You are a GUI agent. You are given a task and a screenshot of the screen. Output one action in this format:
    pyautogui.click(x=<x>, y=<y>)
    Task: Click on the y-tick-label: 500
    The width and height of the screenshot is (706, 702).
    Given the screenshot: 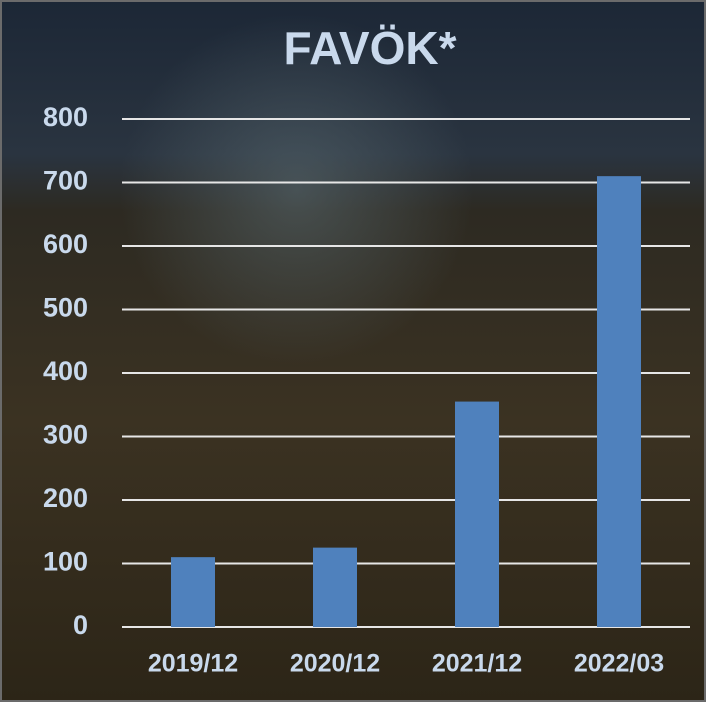 What is the action you would take?
    pyautogui.click(x=65, y=308)
    